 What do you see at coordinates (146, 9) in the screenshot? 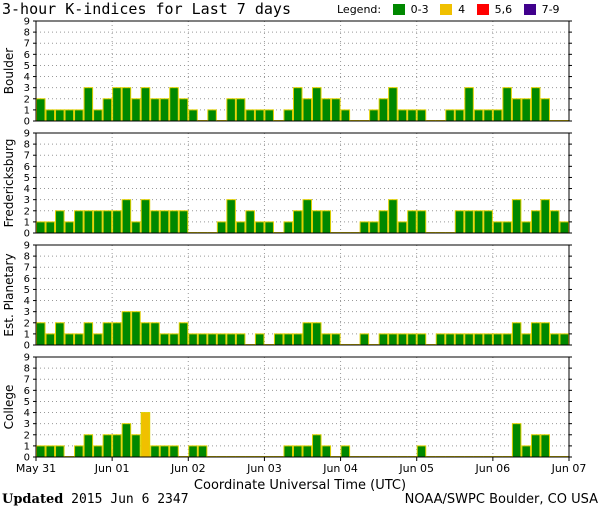
I see `chart-title: 3-hour K-indices for Last 7 days` at bounding box center [146, 9].